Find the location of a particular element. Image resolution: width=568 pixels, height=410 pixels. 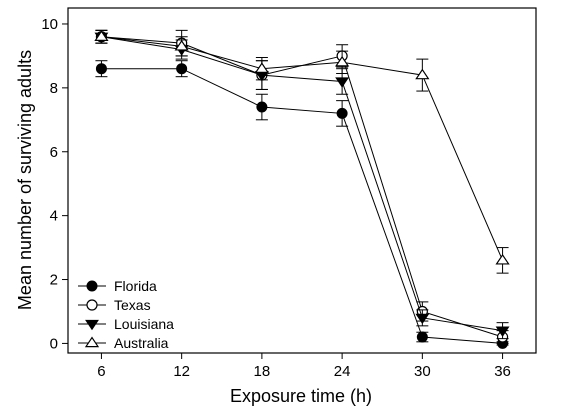

x-tick-label: 12 is located at coordinates (181, 371).